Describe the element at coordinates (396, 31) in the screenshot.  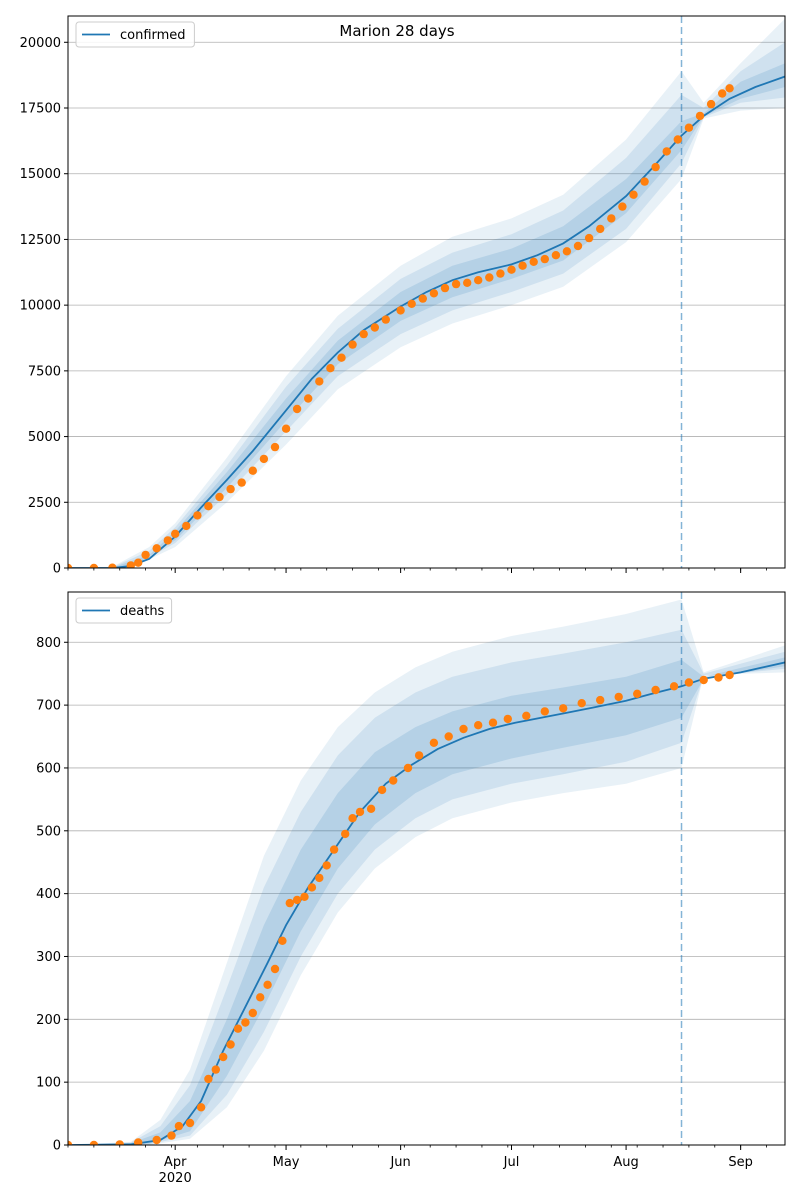
I see `figure-title: Marion 28 days` at that location.